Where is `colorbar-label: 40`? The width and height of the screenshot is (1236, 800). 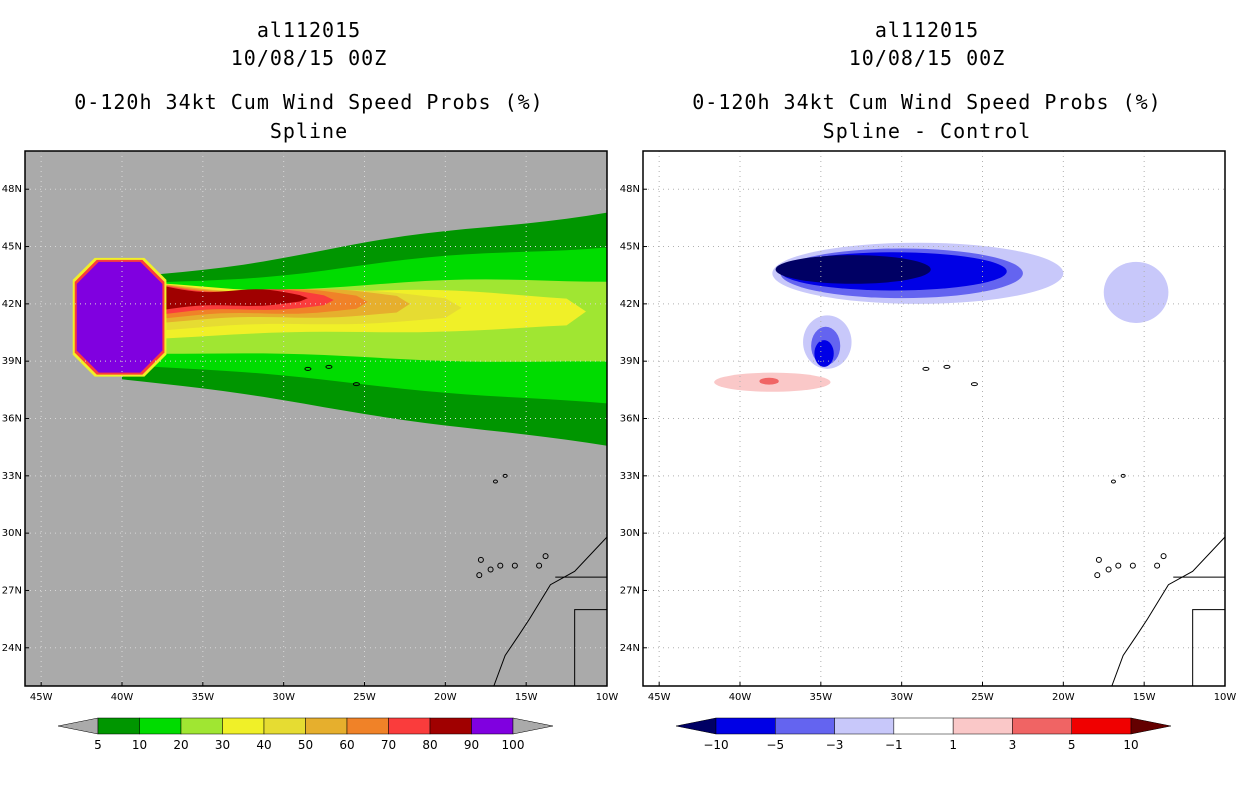
colorbar-label: 40 is located at coordinates (263, 745).